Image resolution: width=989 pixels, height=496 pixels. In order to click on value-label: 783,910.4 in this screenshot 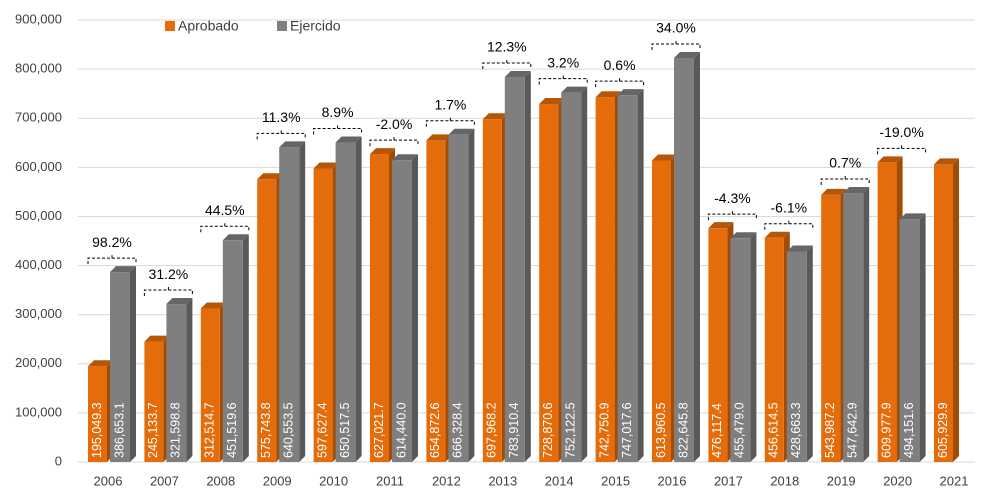, I will do `click(514, 430)`.